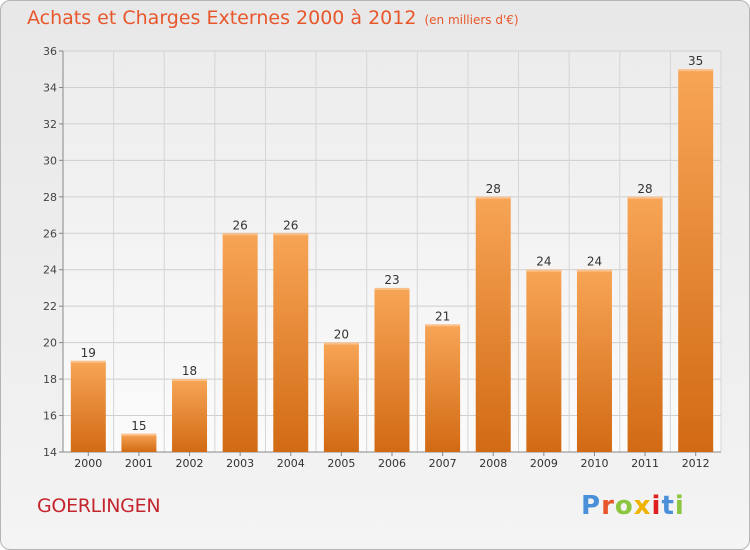  Describe the element at coordinates (291, 463) in the screenshot. I see `x-tick-label: 2004` at that location.